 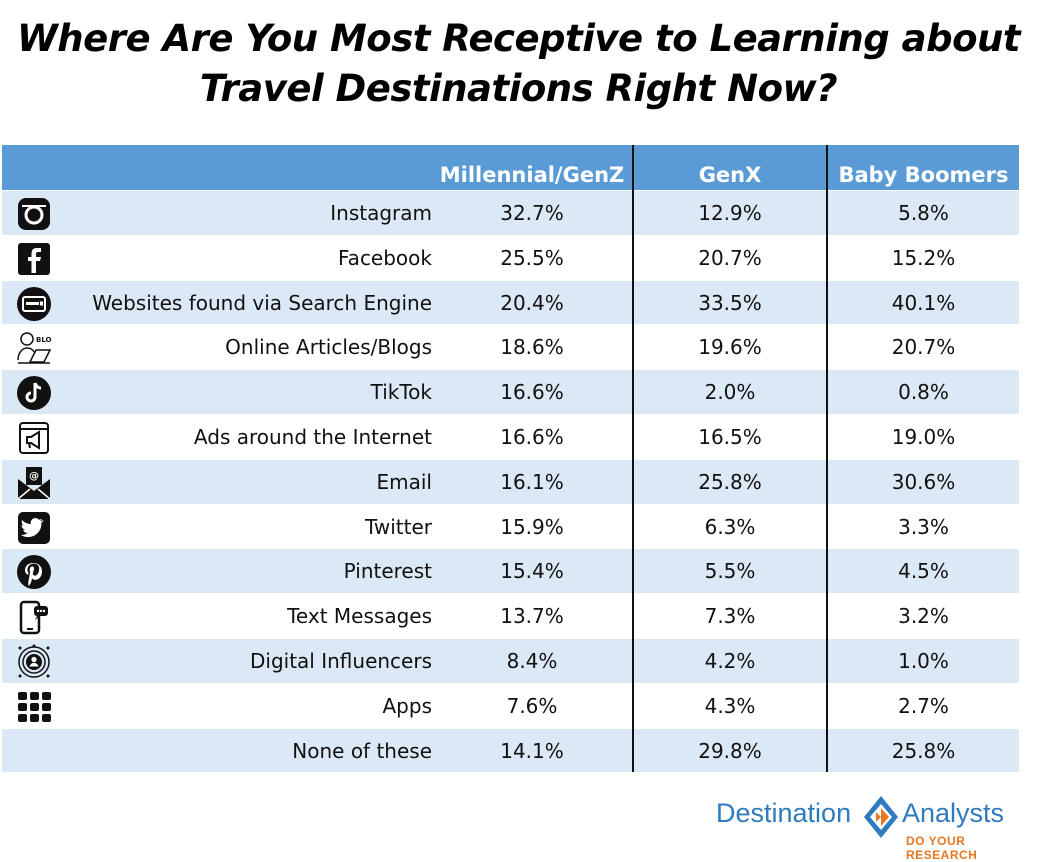 I want to click on apps-grid-icon, so click(x=34, y=707).